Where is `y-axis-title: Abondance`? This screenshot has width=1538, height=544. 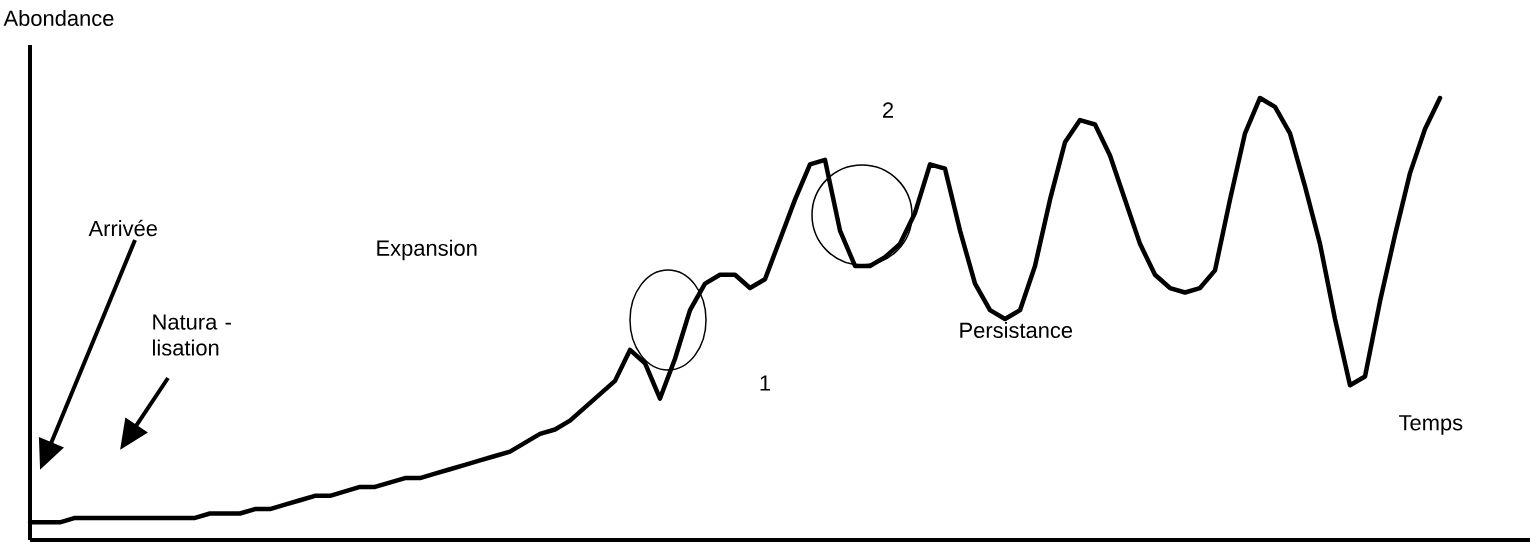
y-axis-title: Abondance is located at coordinates (58, 18).